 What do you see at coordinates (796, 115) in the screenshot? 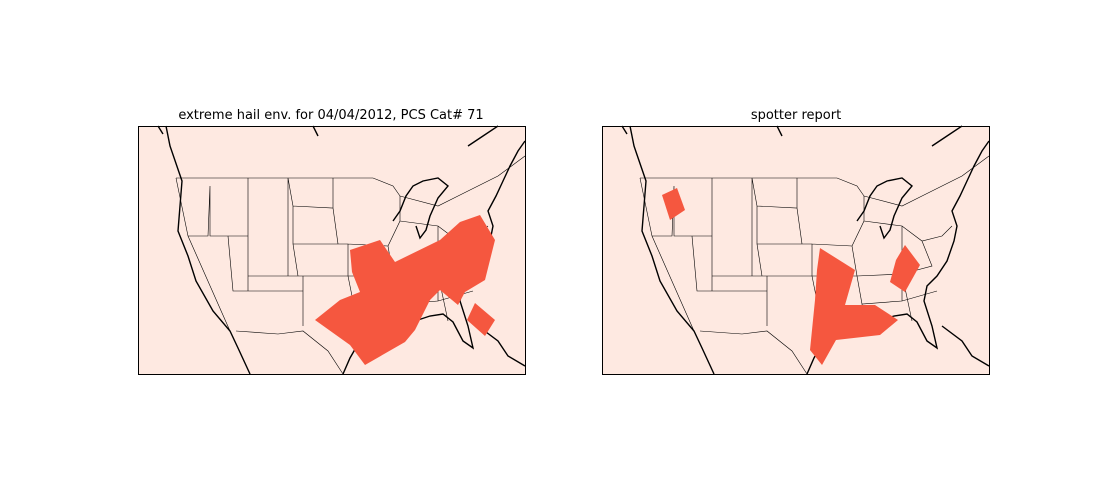
I see `panel-title: spotter report` at bounding box center [796, 115].